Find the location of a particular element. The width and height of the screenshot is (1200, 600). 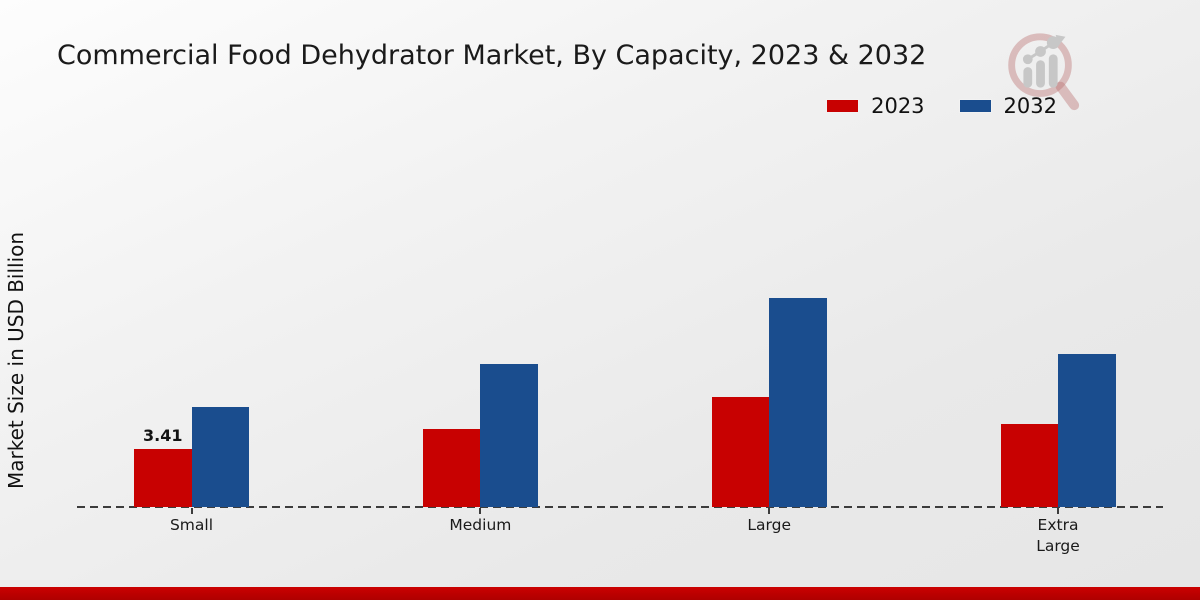

legend-label-2023: 2023 is located at coordinates (898, 106).